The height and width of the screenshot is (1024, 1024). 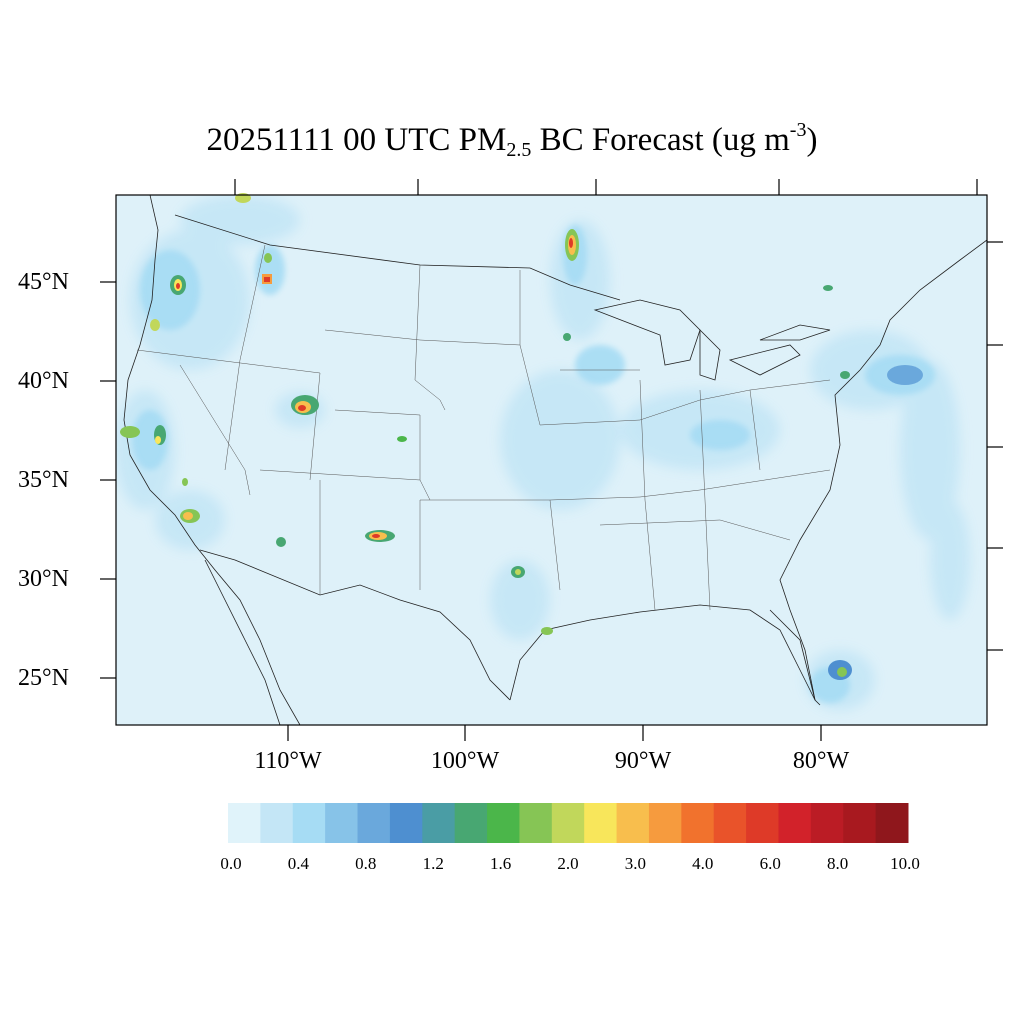 I want to click on hotspot-arizona, so click(x=341, y=491).